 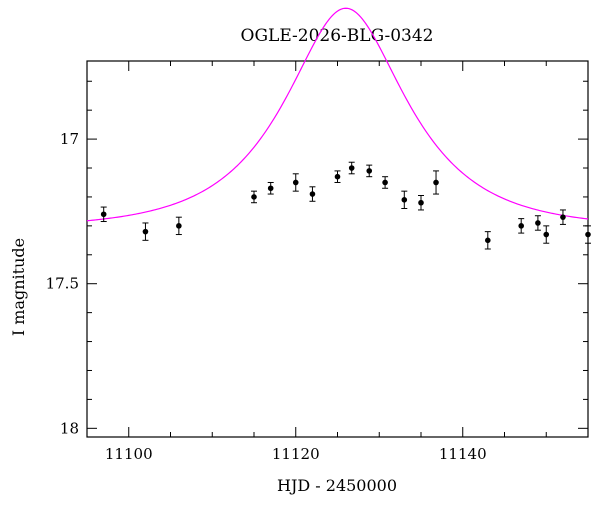 I want to click on data-points, so click(x=345, y=205).